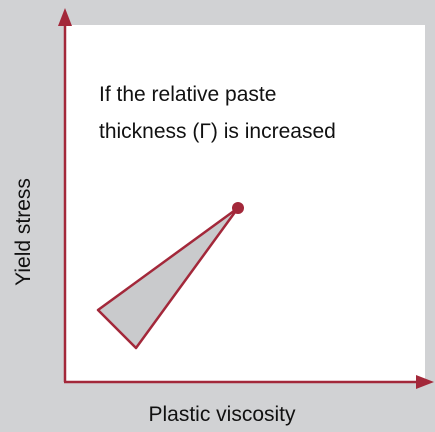 Image resolution: width=435 pixels, height=432 pixels. What do you see at coordinates (168, 278) in the screenshot?
I see `triangle` at bounding box center [168, 278].